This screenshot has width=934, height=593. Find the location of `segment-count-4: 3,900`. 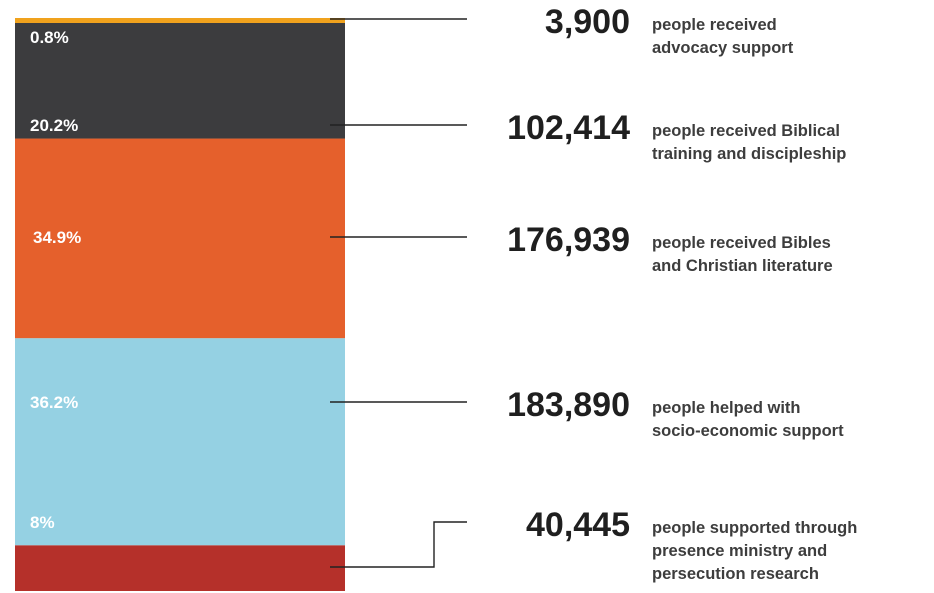

segment-count-4: 3,900 is located at coordinates (587, 22).